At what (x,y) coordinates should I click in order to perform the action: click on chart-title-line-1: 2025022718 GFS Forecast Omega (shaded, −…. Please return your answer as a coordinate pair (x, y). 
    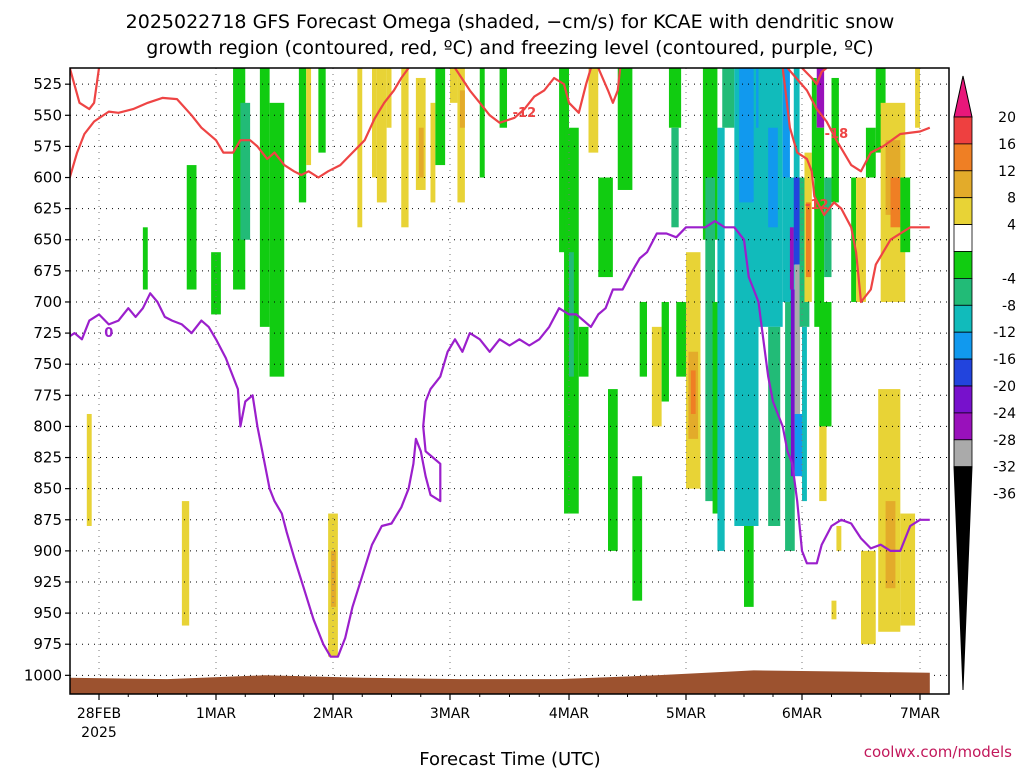
    Looking at the image, I should click on (510, 22).